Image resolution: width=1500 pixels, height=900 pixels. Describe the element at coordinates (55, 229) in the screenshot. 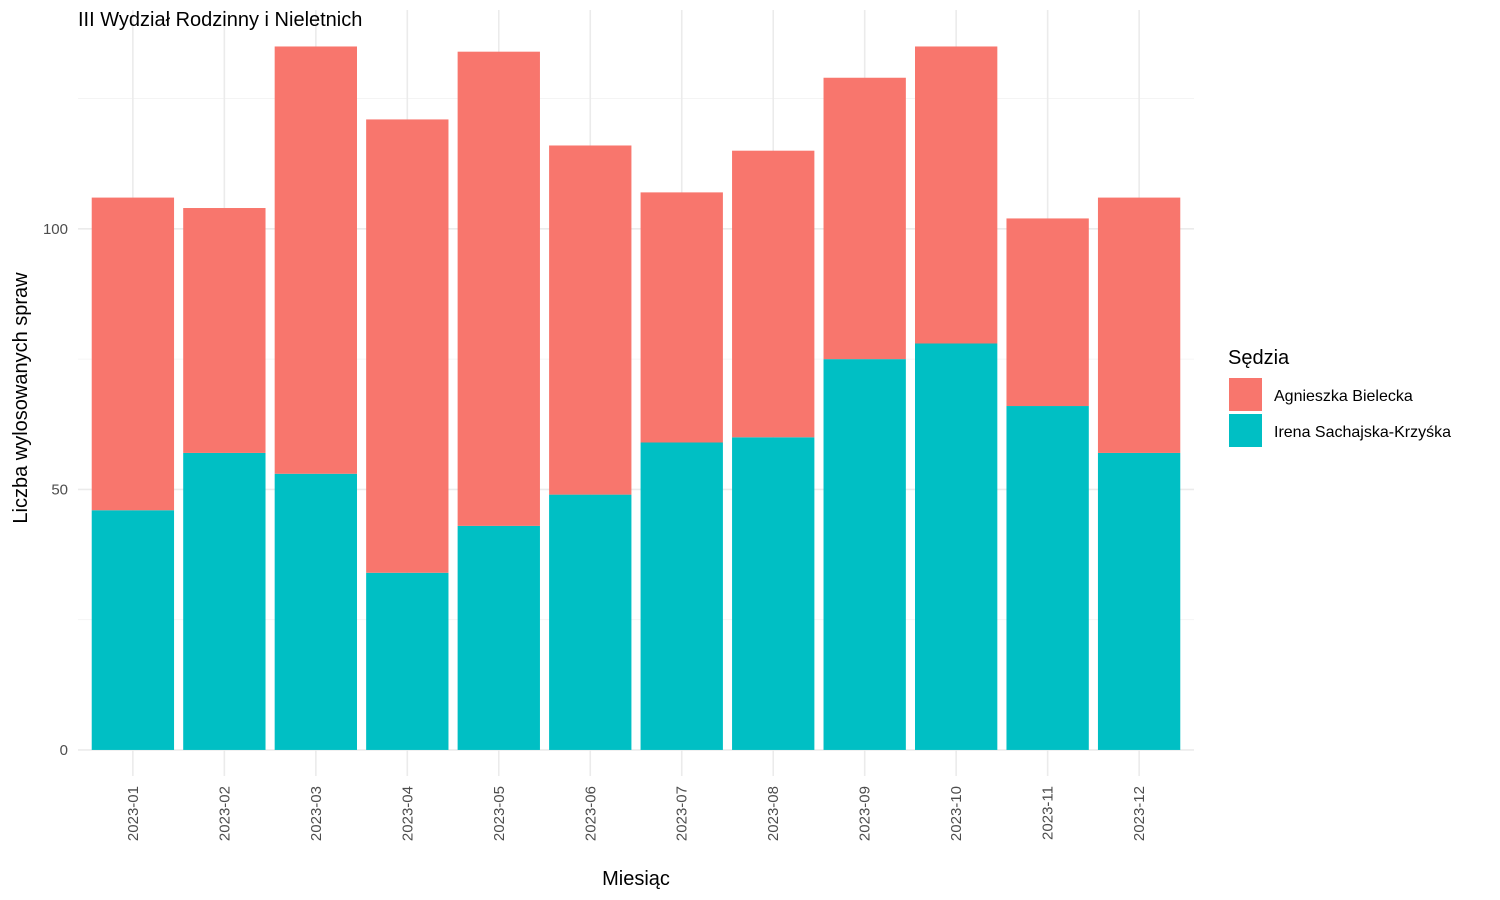

I see `y-tick-label: 100` at that location.